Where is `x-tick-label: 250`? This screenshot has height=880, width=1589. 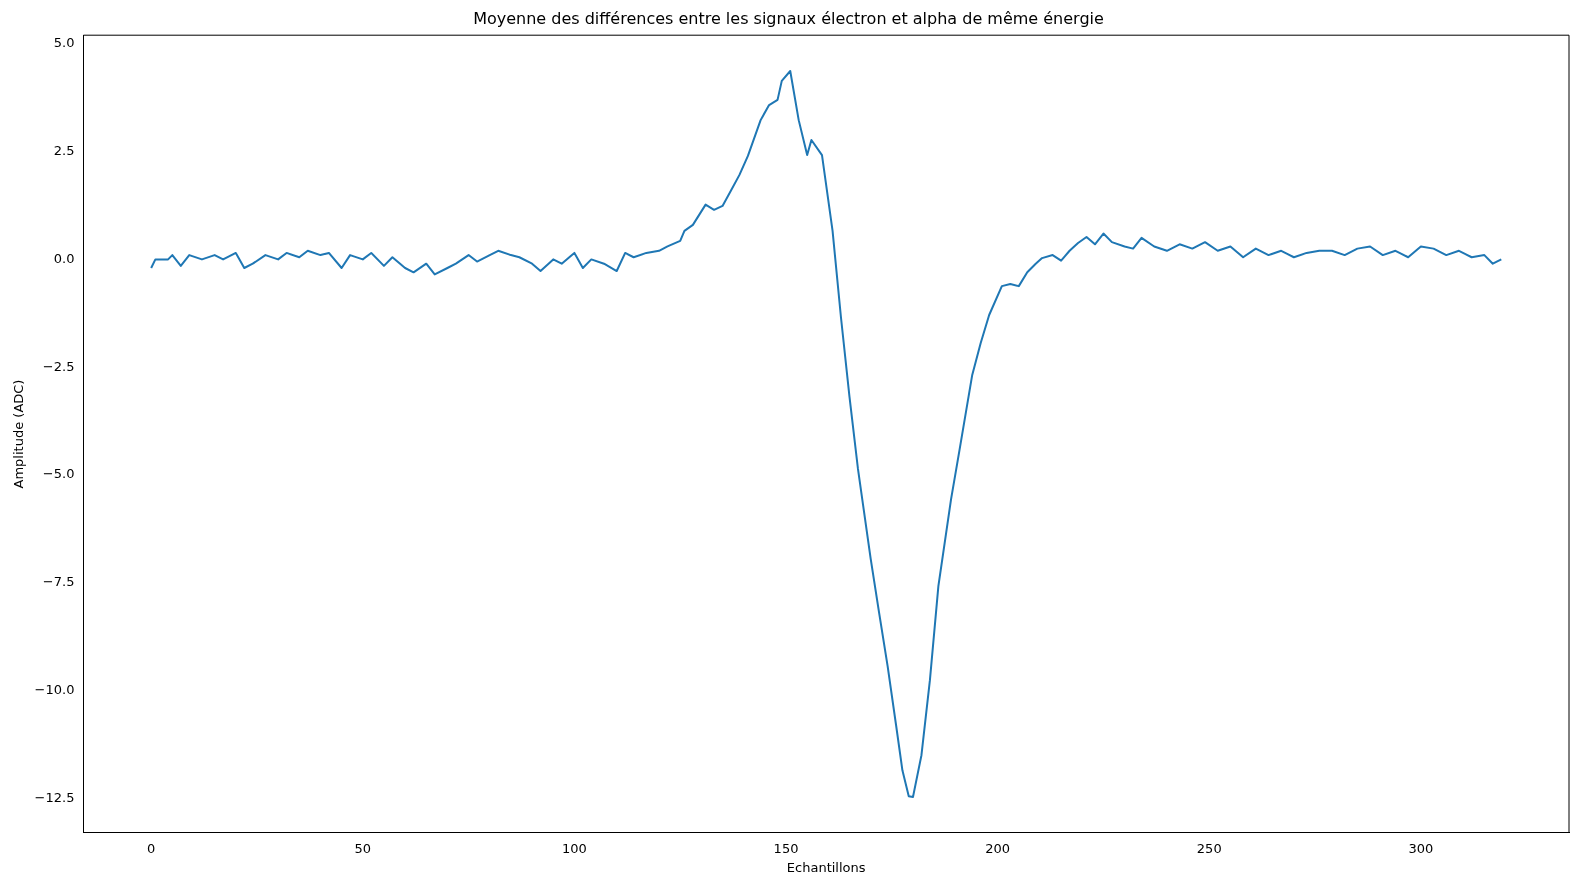 x-tick-label: 250 is located at coordinates (1209, 848).